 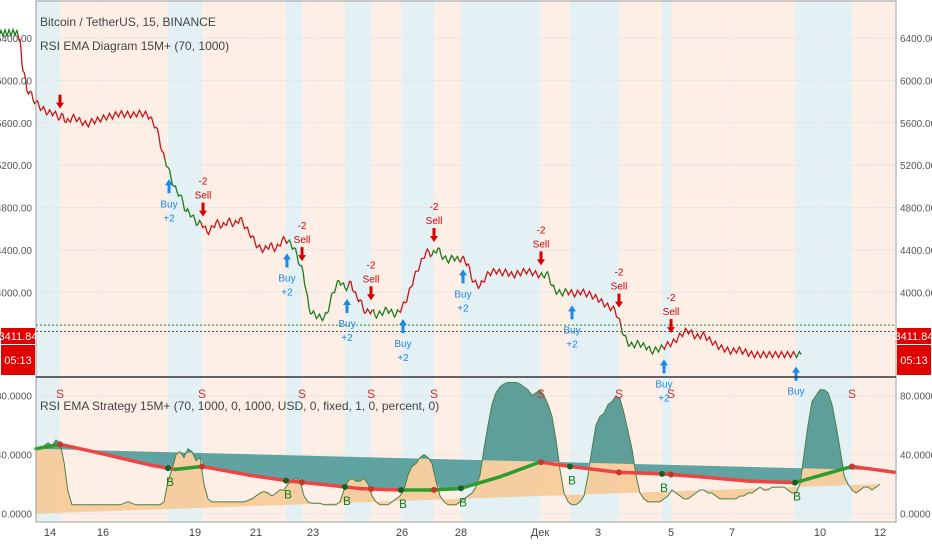 What do you see at coordinates (18, 361) in the screenshot?
I see `countdown-left-text: 05:13` at bounding box center [18, 361].